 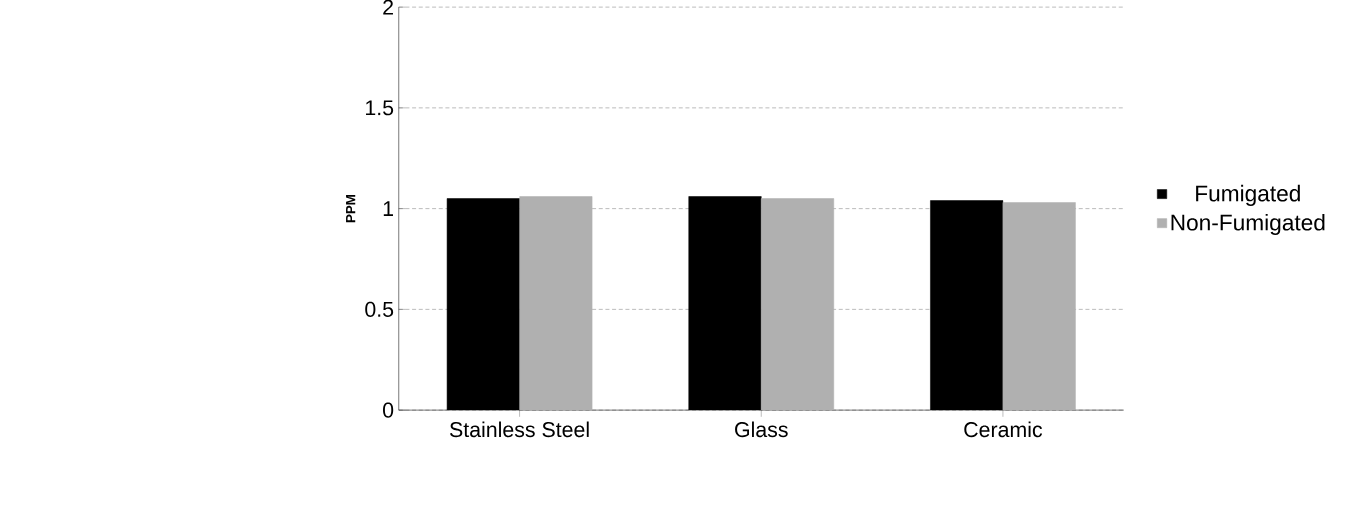 What do you see at coordinates (1003, 429) in the screenshot?
I see `x-tick-label: Ceramic` at bounding box center [1003, 429].